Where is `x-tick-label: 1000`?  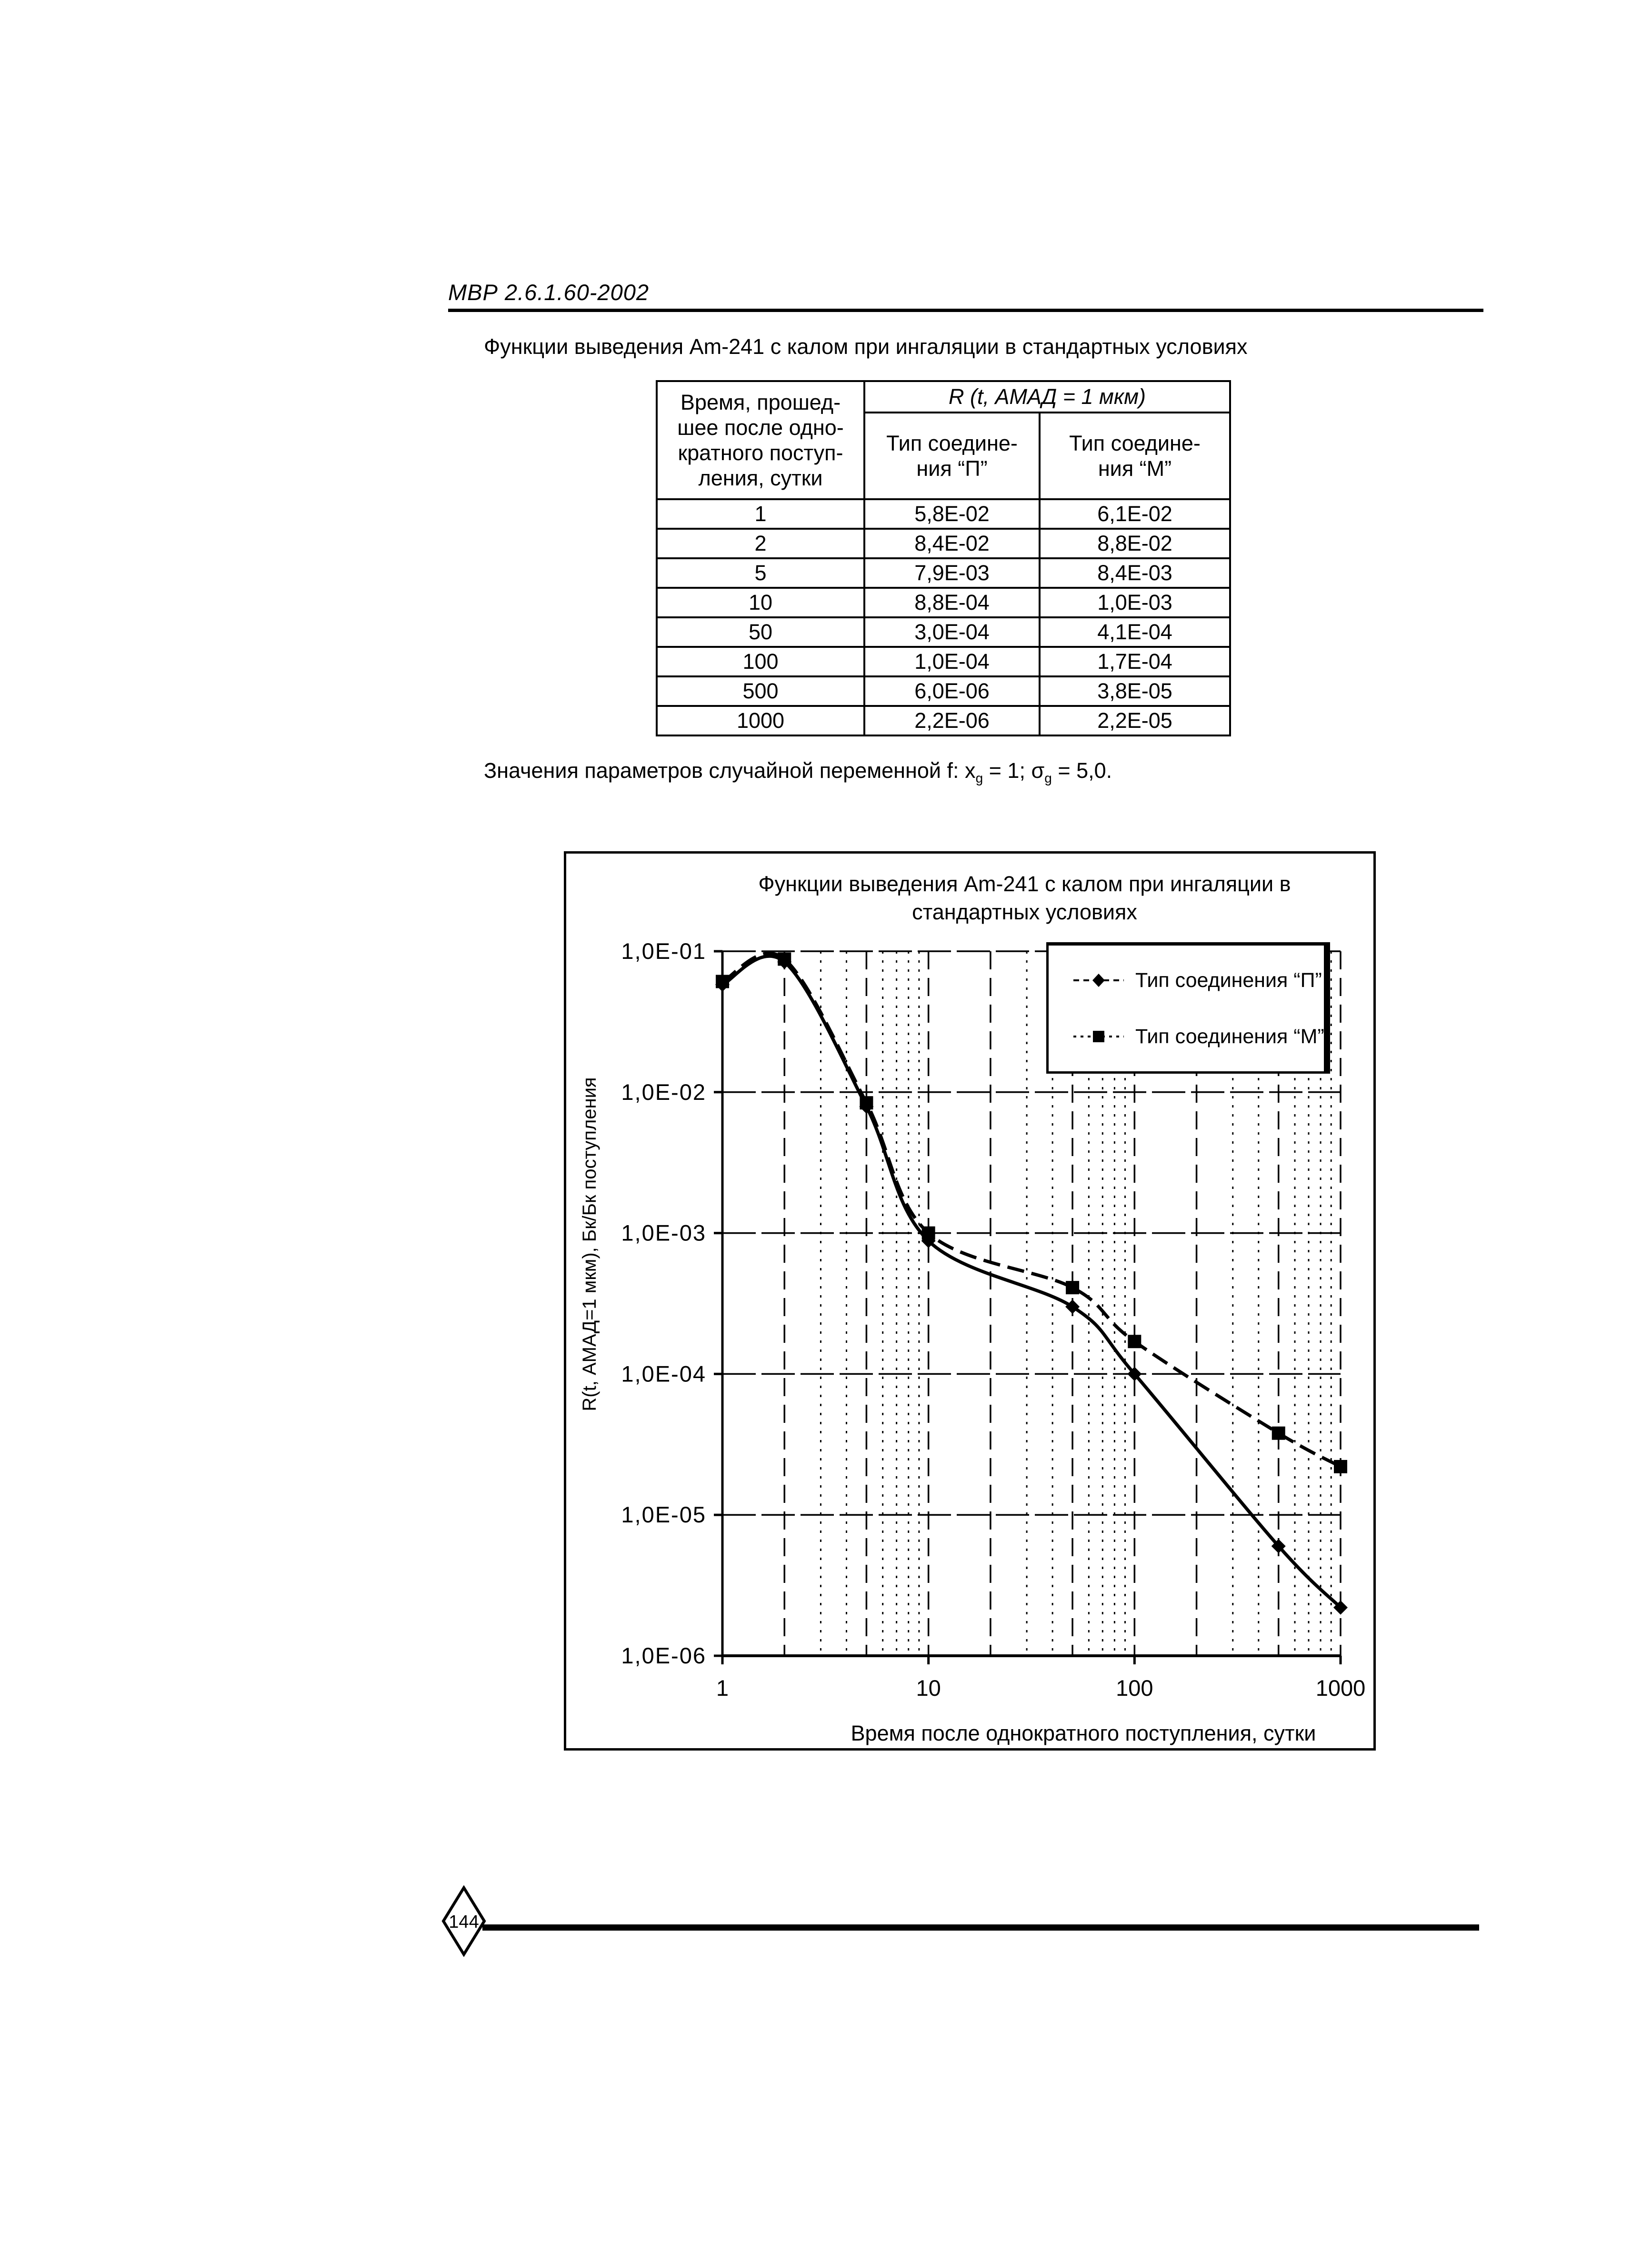
x-tick-label: 1000 is located at coordinates (1341, 1688).